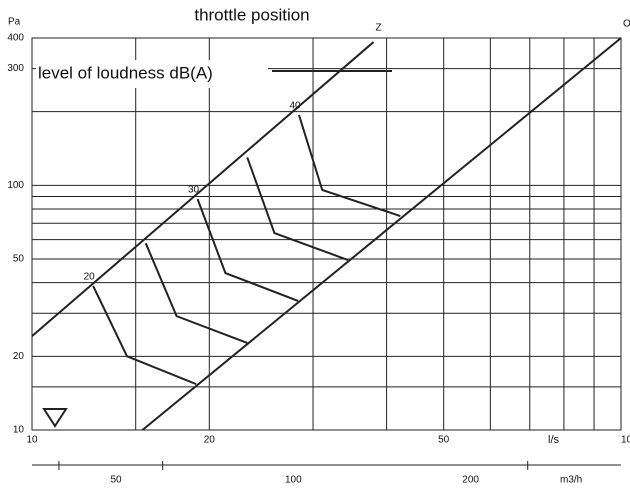 This screenshot has width=630, height=488. Describe the element at coordinates (470, 480) in the screenshot. I see `x2-tick-label: 200` at that location.